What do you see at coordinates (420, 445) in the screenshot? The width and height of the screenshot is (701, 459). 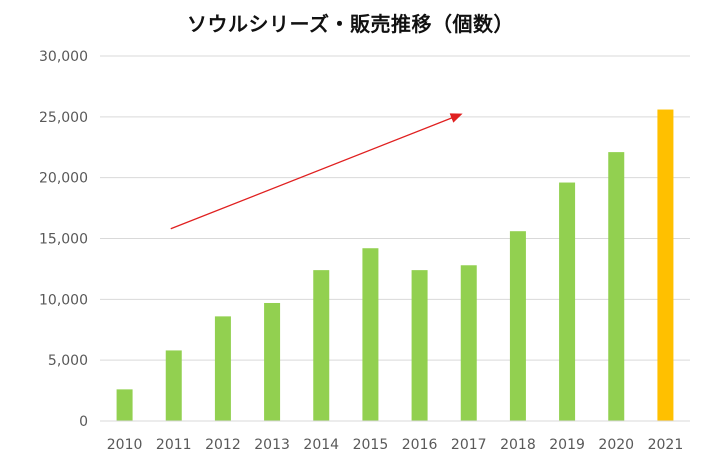 I see `x-tick-label: 2016` at bounding box center [420, 445].